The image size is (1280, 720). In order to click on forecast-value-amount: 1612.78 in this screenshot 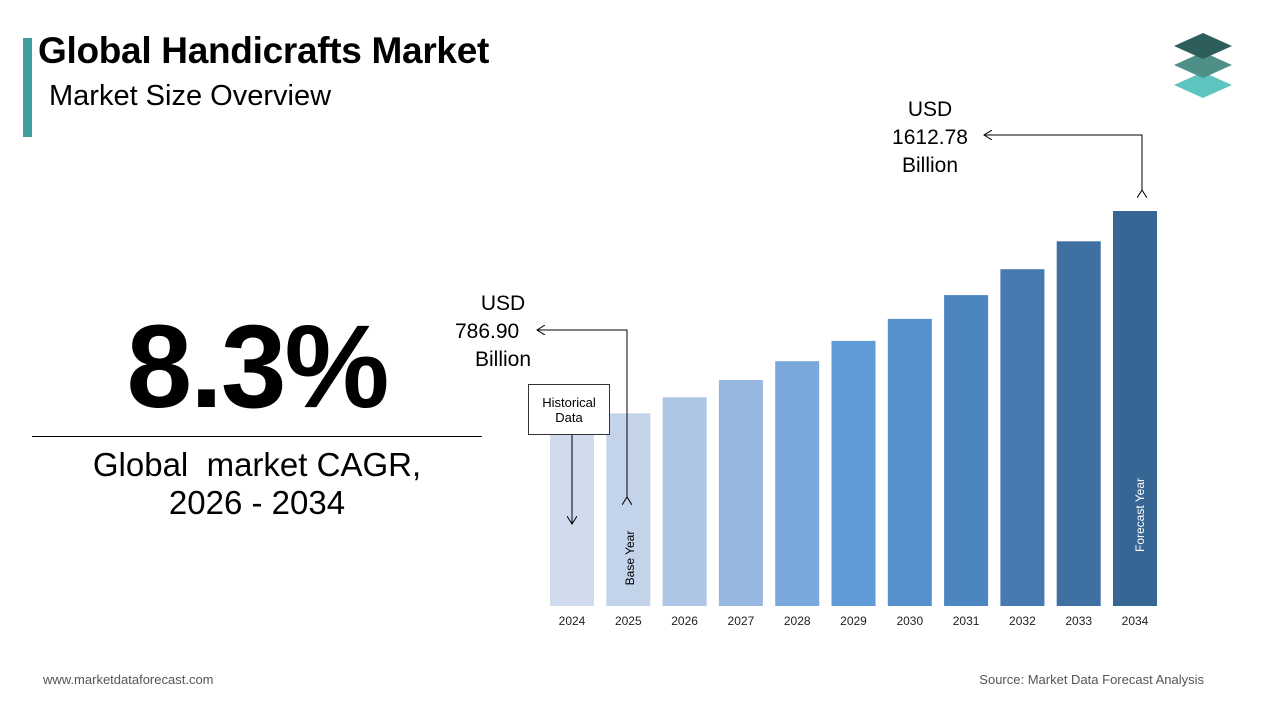, I will do `click(930, 137)`.